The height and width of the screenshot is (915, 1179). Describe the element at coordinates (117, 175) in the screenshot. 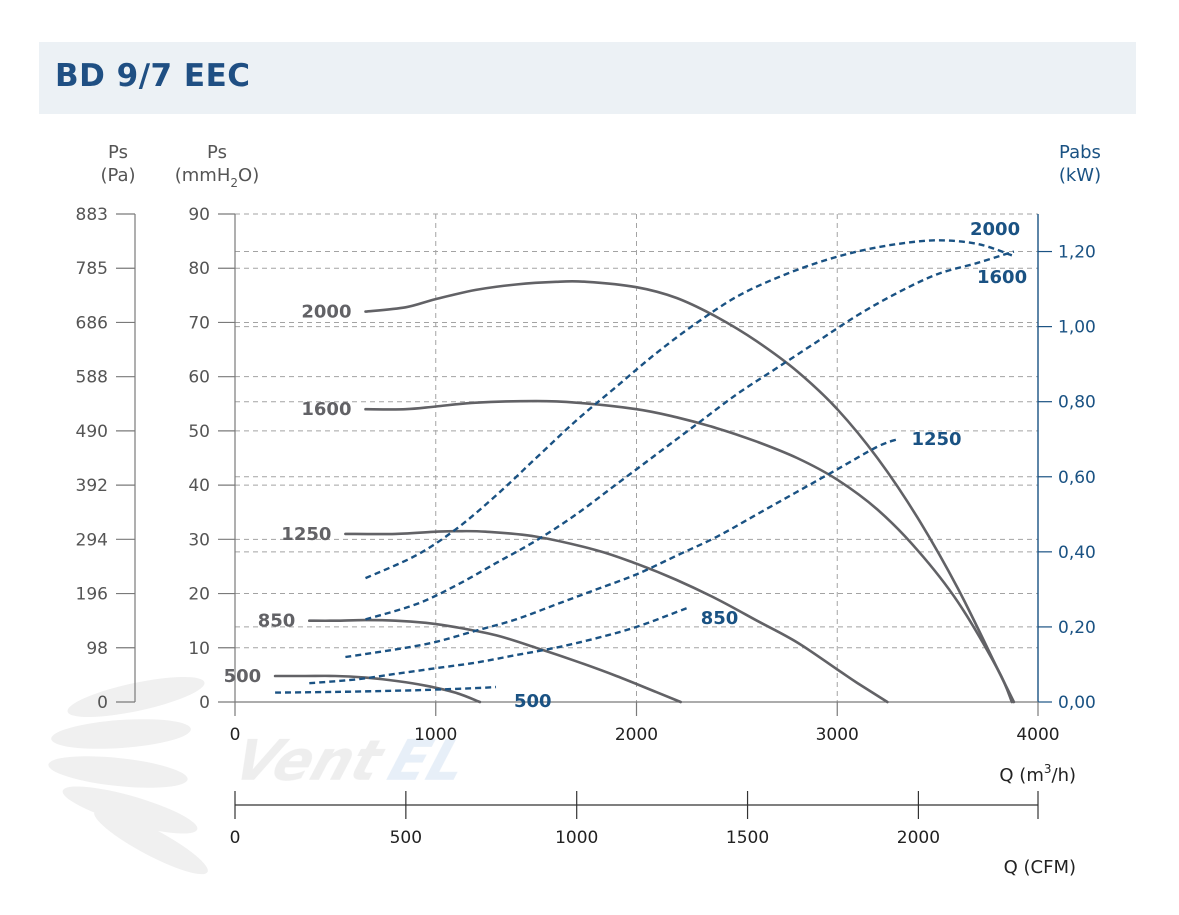

I see `pa-axis-unit: (Pa)` at that location.